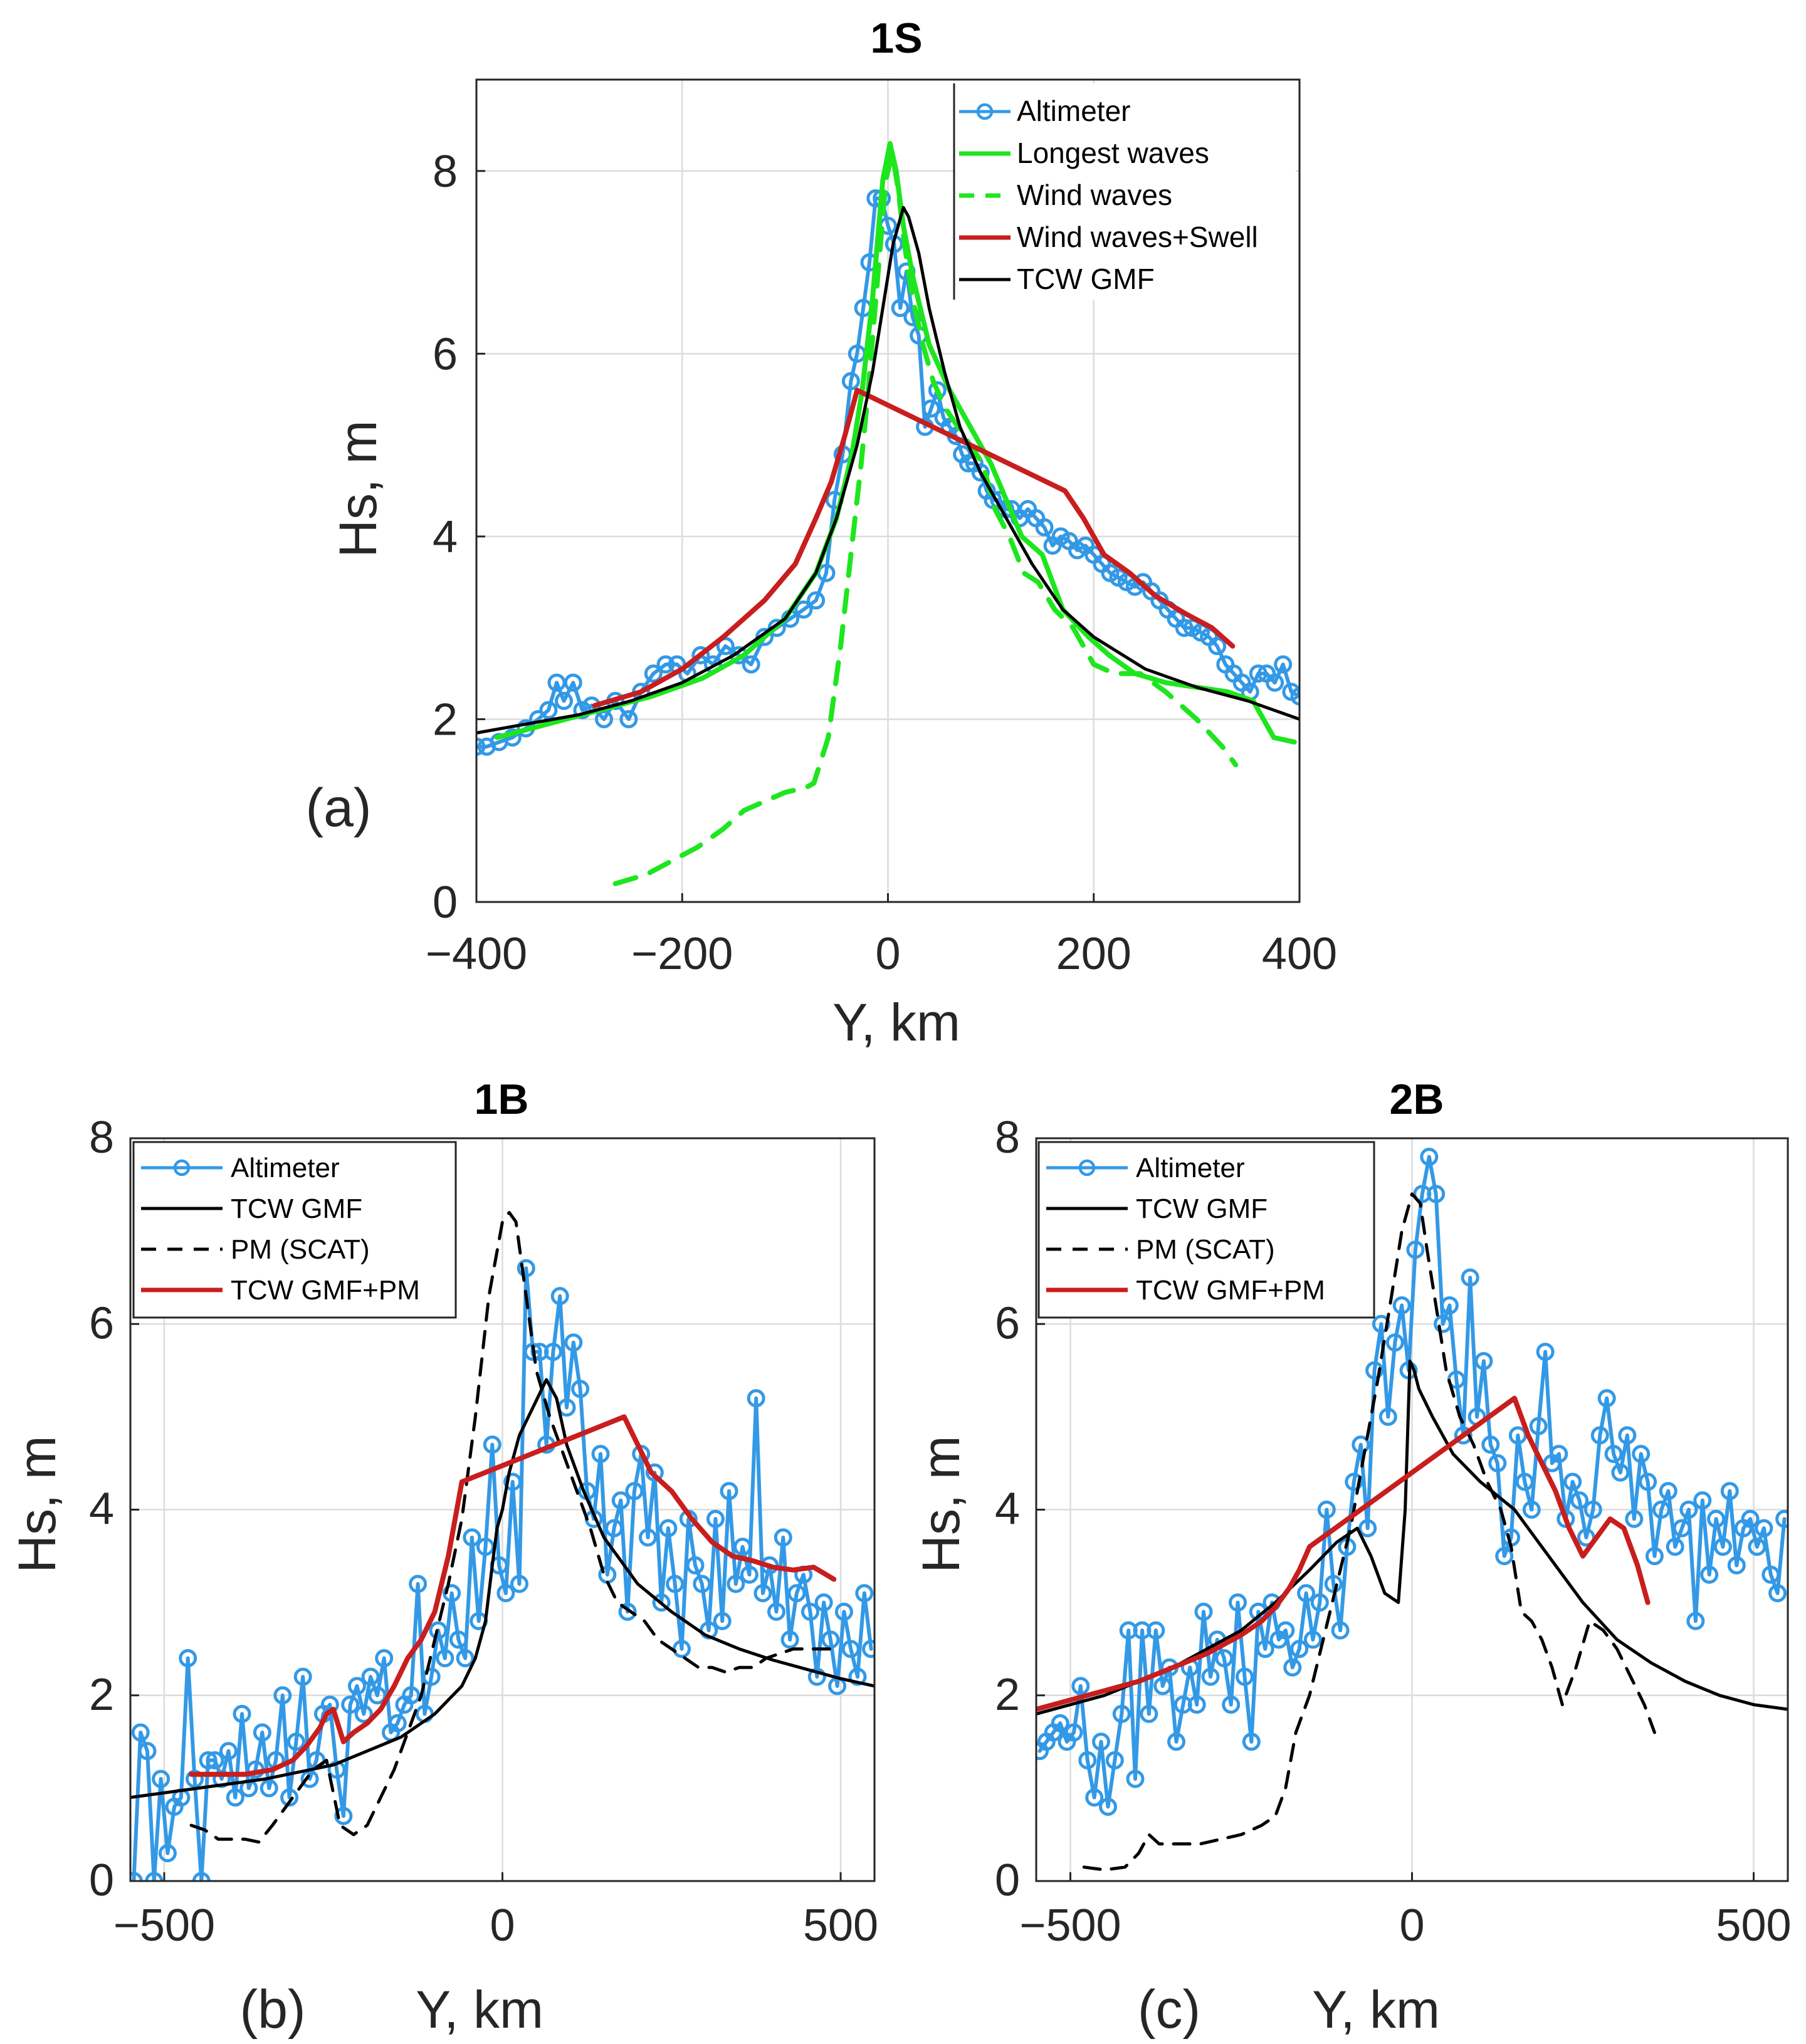 The image size is (1806, 2044). What do you see at coordinates (446, 903) in the screenshot?
I see `panel-a-ytick-label: 0` at bounding box center [446, 903].